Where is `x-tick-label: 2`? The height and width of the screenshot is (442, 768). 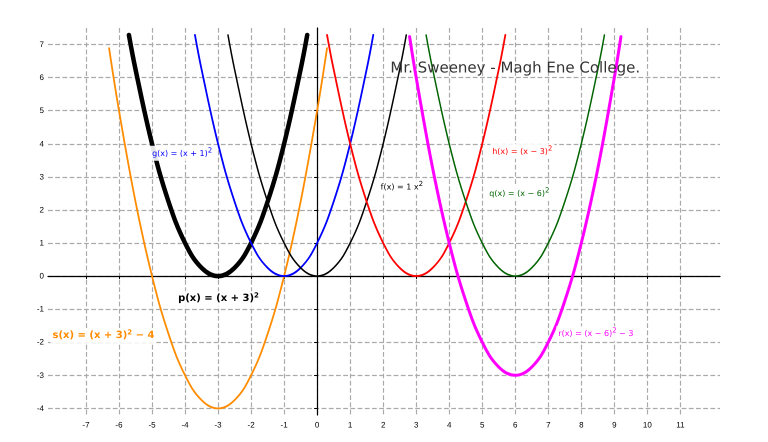
x-tick-label: 2 is located at coordinates (383, 425).